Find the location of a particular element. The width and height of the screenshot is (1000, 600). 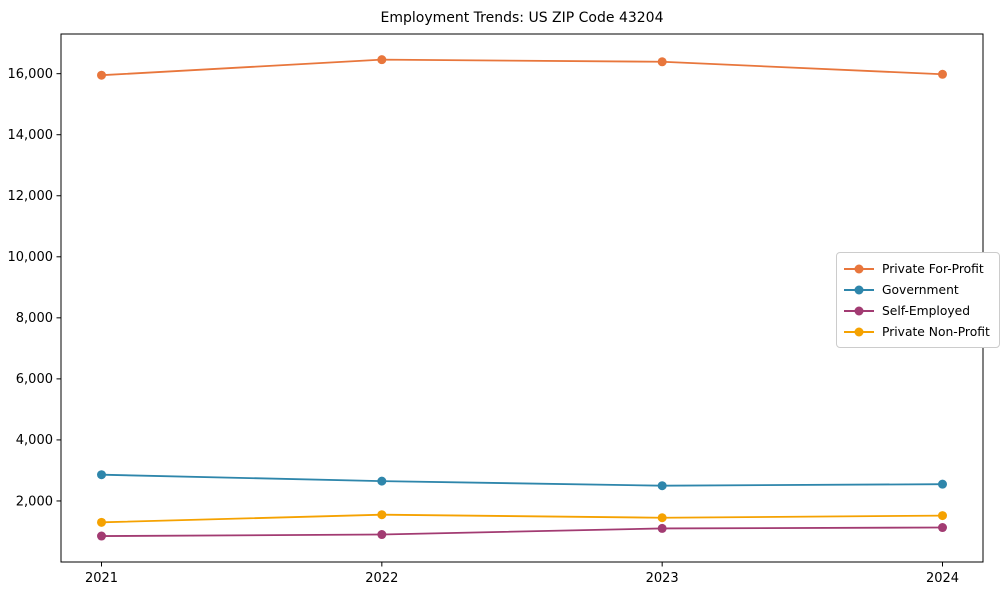

legend-label: Government is located at coordinates (920, 289).